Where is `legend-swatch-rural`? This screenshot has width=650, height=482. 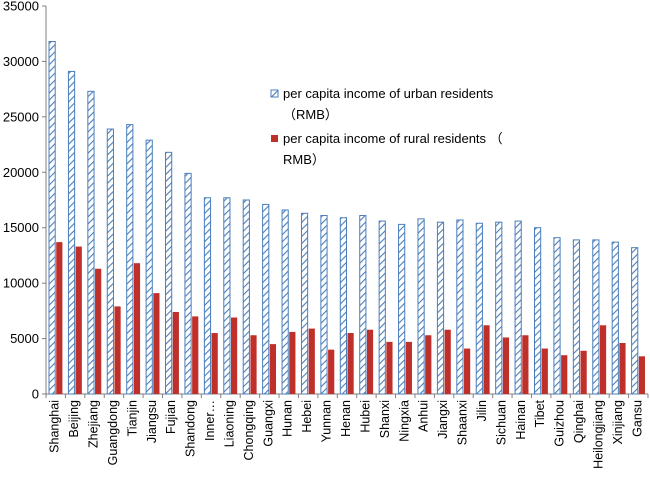
legend-swatch-rural is located at coordinates (274, 138).